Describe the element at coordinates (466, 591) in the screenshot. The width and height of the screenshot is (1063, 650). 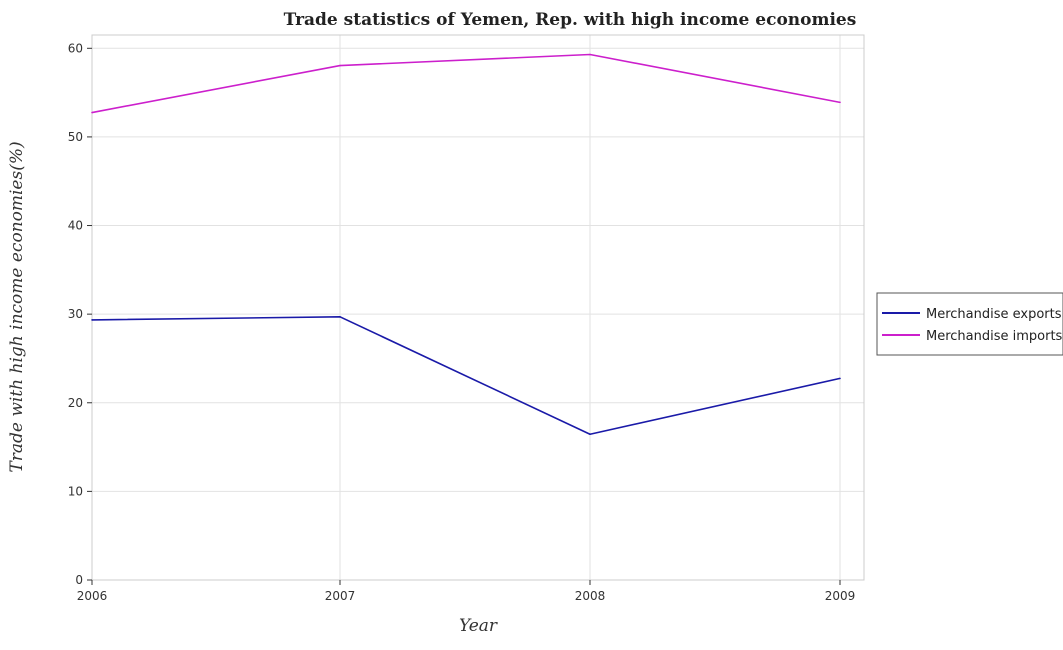
I see `x-axis-ticks: 2006 2007 2008 2009` at that location.